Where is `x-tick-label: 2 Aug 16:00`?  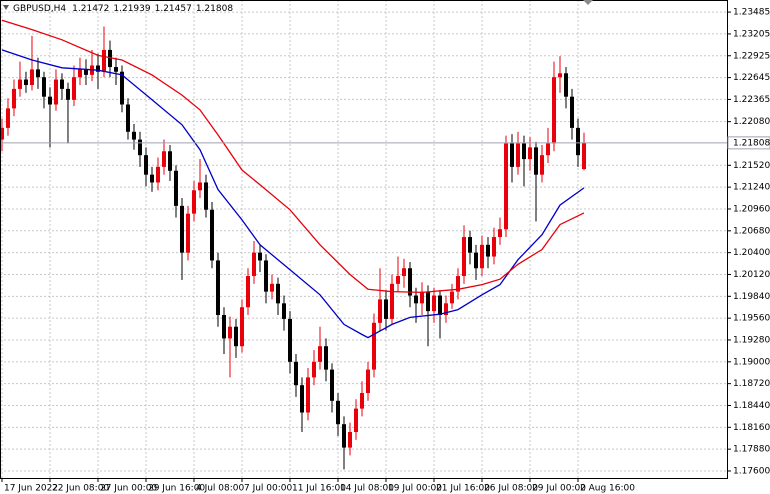 x-tick-label: 2 Aug 16:00 is located at coordinates (607, 489).